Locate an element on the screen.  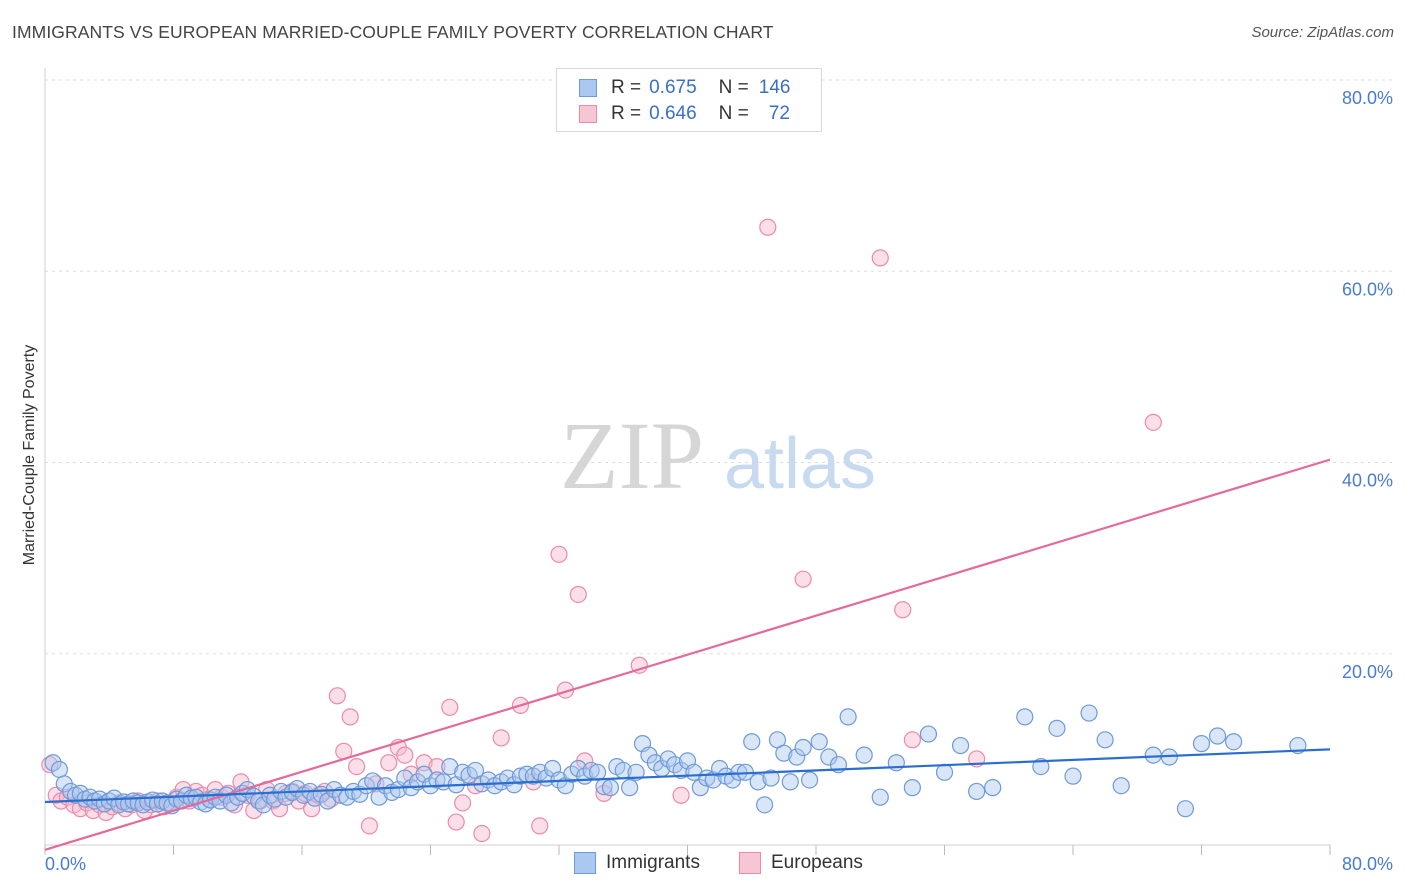
legend-n-value: 72 is located at coordinates (779, 113).